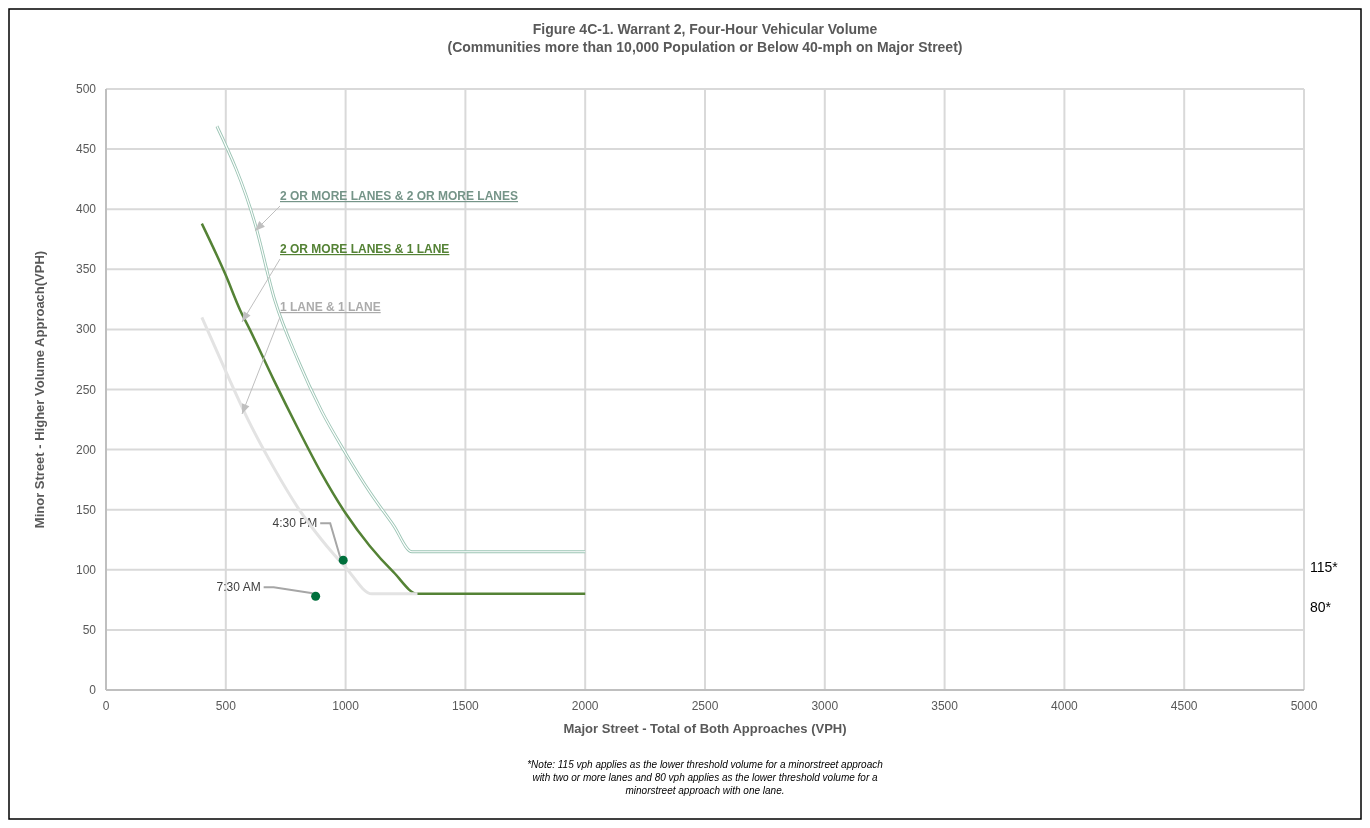  I want to click on annotation: 7:30 AM, so click(238, 587).